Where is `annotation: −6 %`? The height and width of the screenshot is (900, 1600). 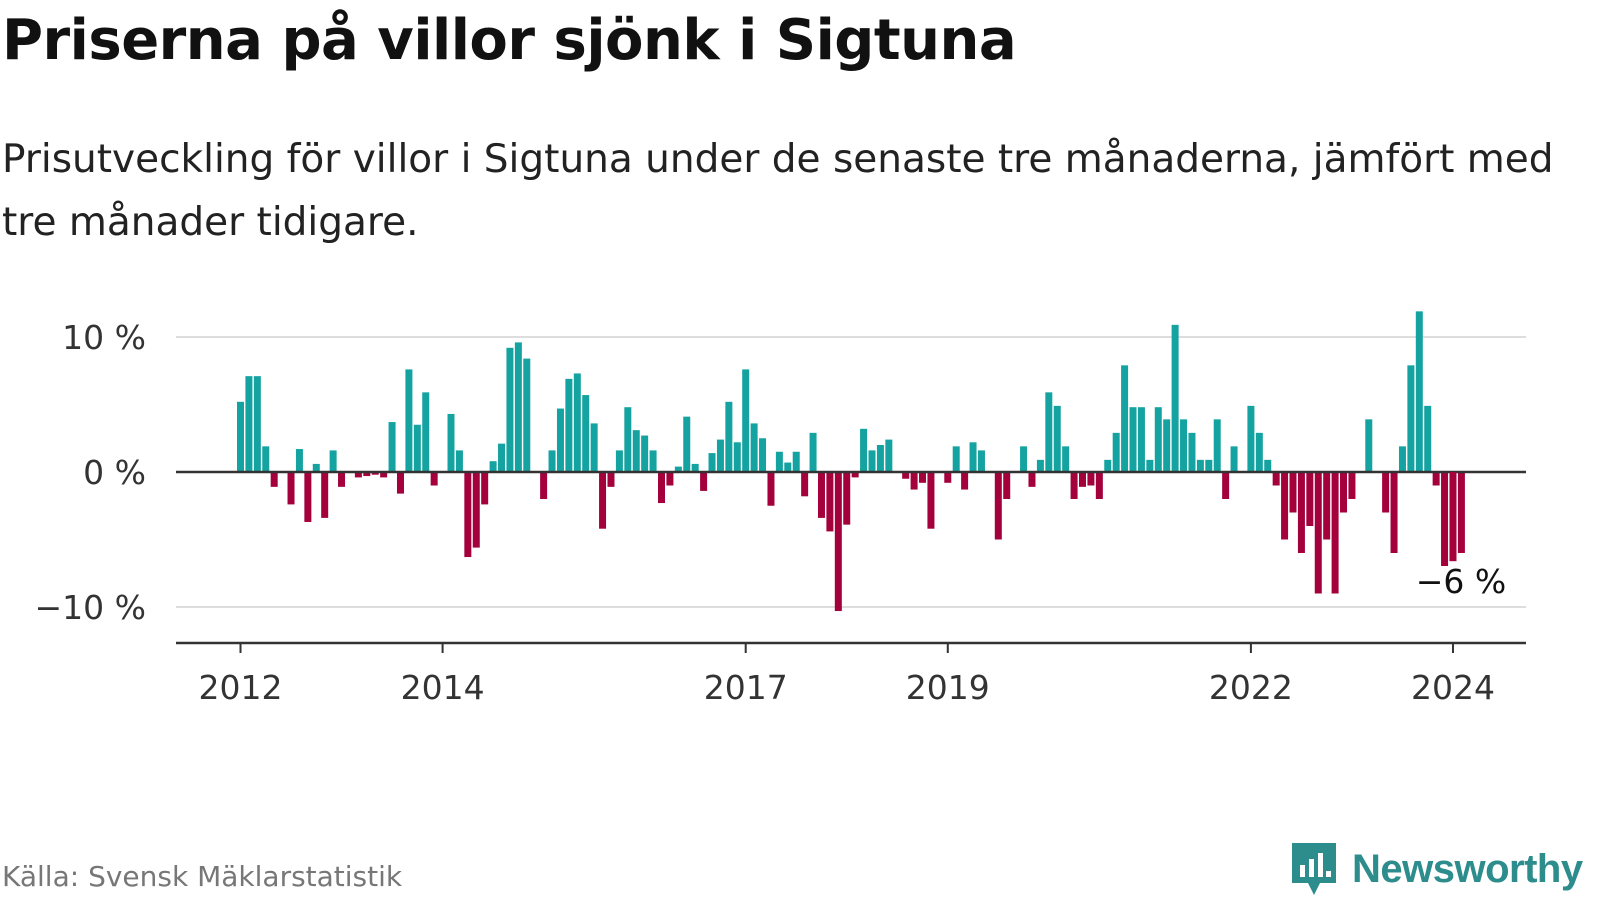 annotation: −6 % is located at coordinates (1462, 536).